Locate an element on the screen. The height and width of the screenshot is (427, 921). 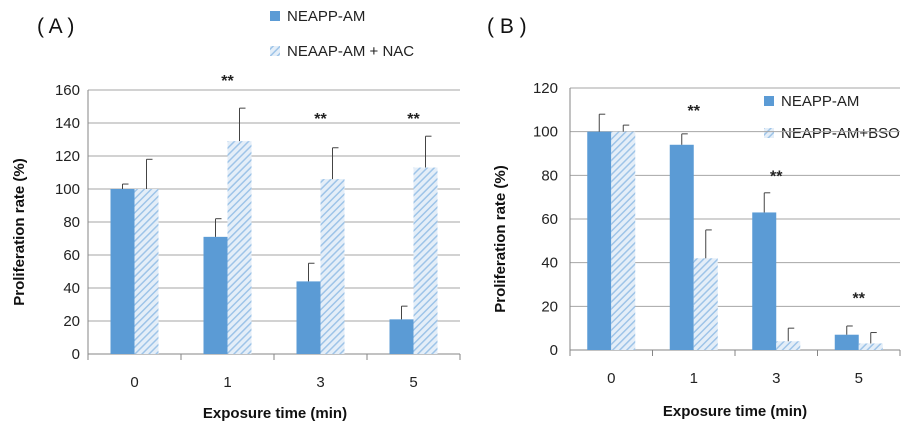
y-tick-label-a: 160 is located at coordinates (67, 90).